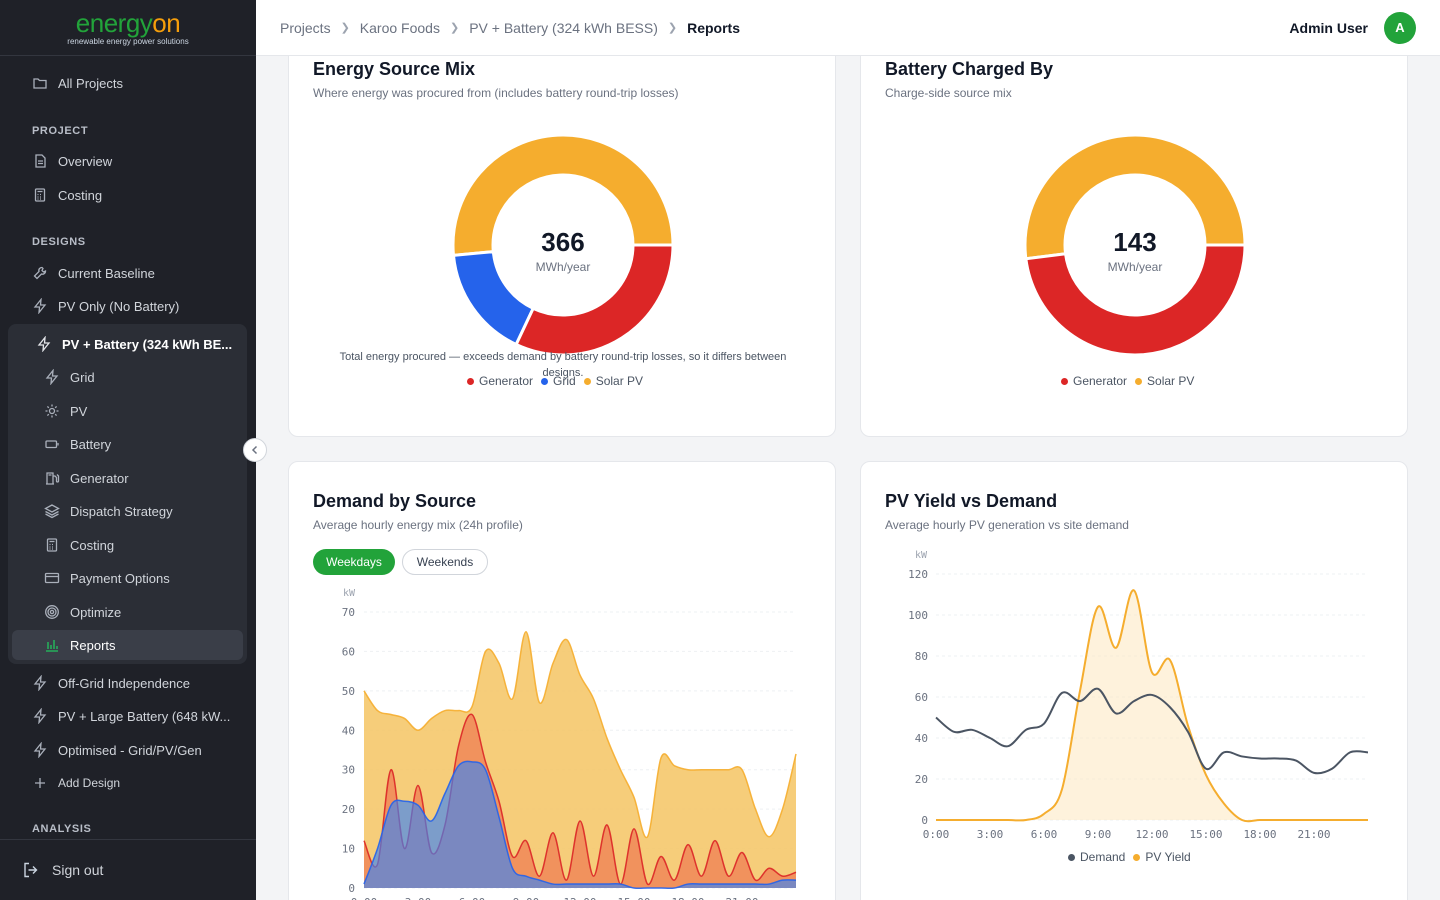  Describe the element at coordinates (563, 27) in the screenshot. I see `breadcrumb-design: PV + Battery (324 kWh BESS)` at that location.